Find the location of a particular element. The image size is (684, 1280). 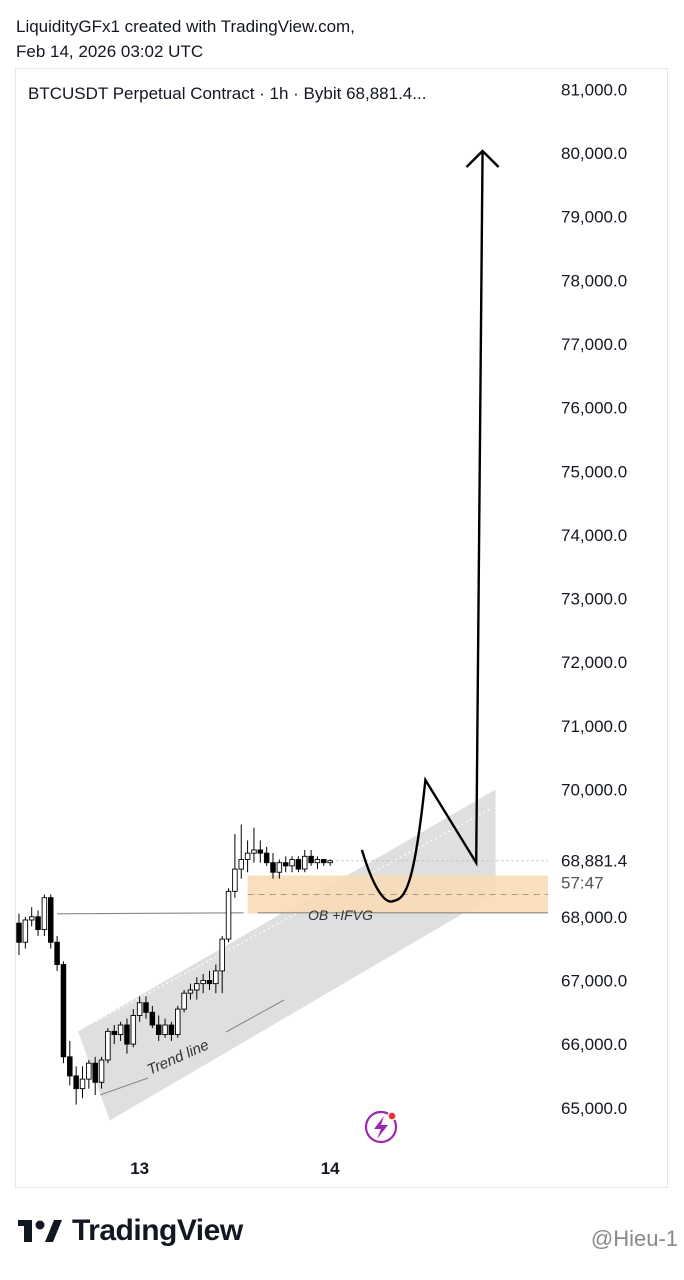

y-tick-label: 70,000.0 is located at coordinates (594, 790).